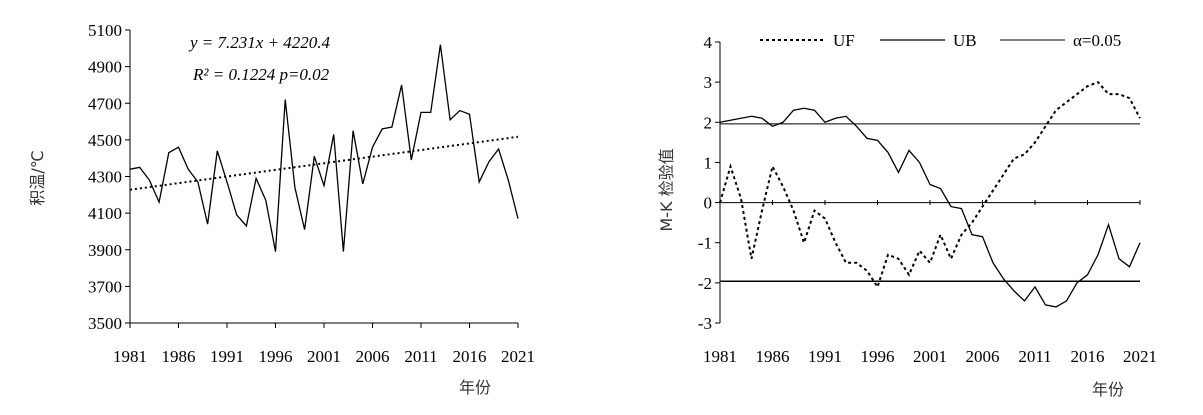 The image size is (1203, 415). I want to click on y-tick-label: 2, so click(708, 122).